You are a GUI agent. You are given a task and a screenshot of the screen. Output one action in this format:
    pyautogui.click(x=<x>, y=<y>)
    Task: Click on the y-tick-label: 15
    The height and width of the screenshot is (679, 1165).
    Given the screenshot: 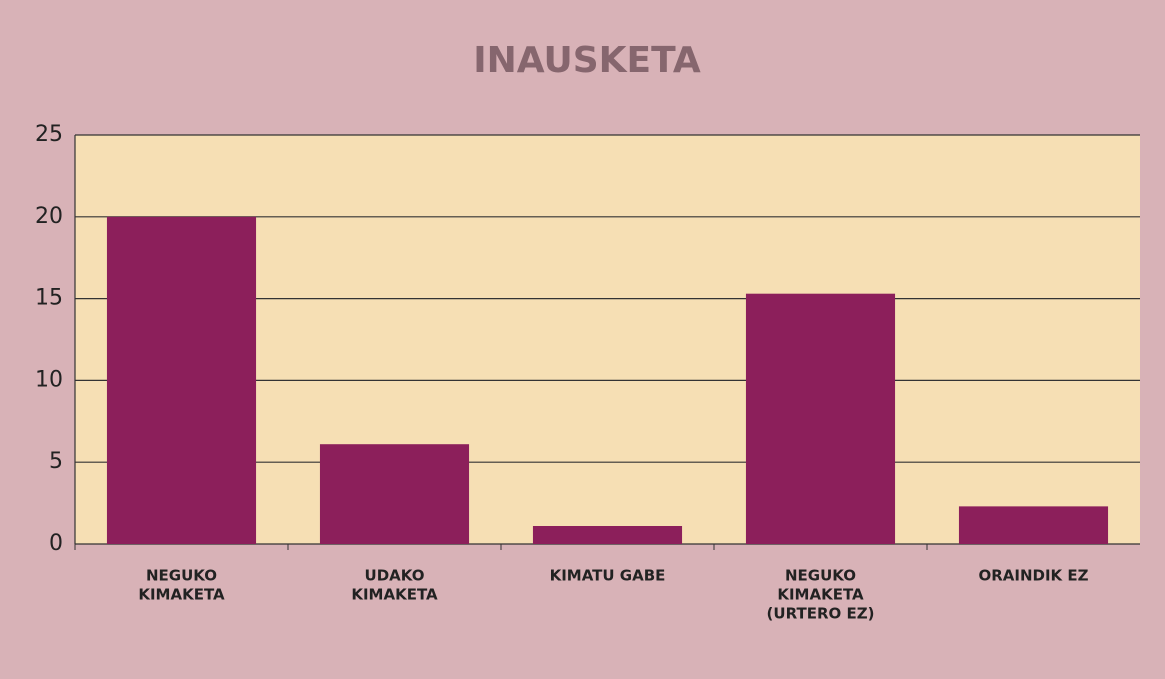 What is the action you would take?
    pyautogui.click(x=49, y=298)
    